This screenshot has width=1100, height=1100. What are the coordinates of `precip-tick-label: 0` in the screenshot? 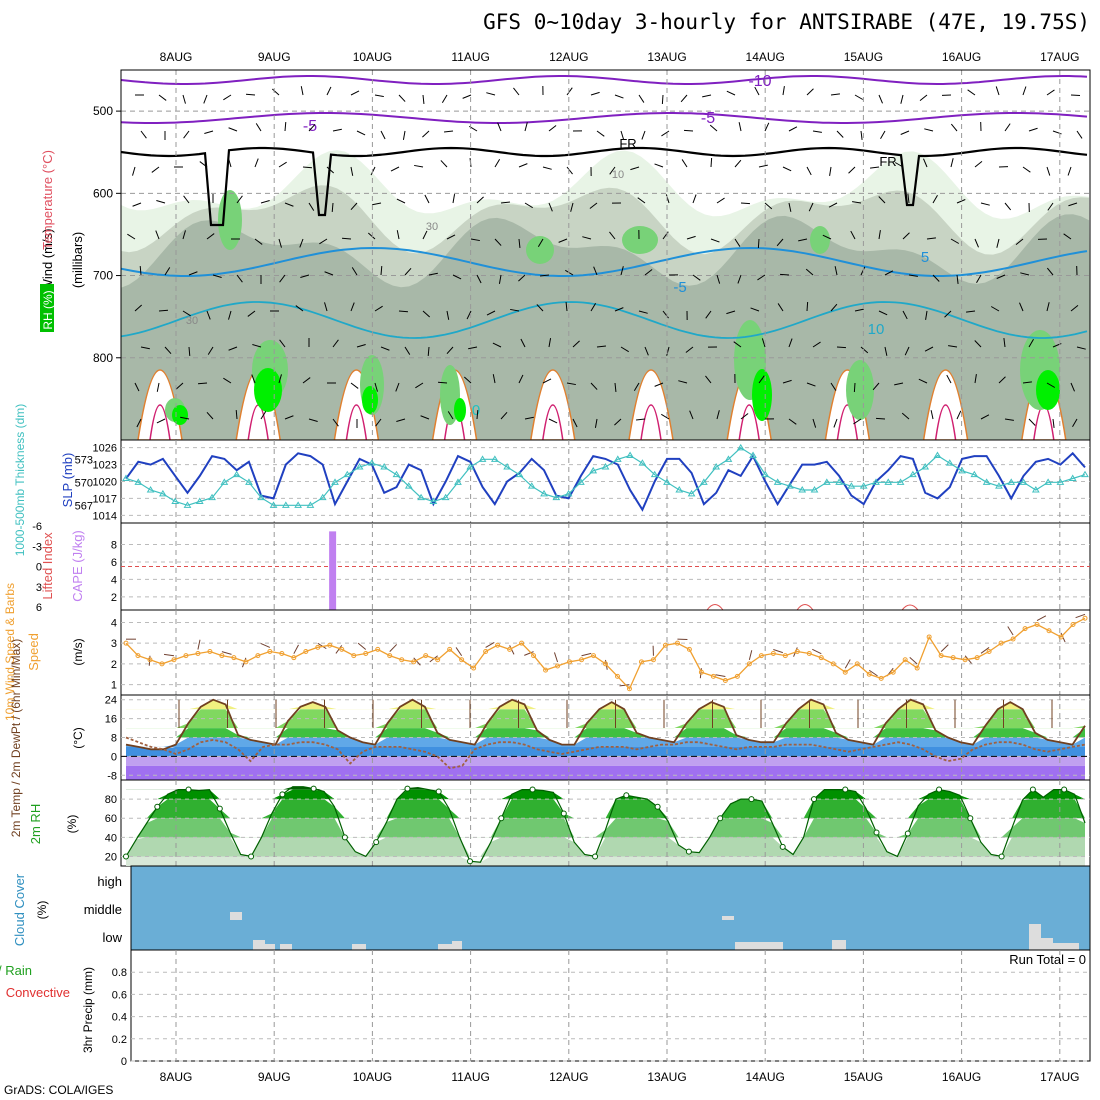 It's located at (124, 1062).